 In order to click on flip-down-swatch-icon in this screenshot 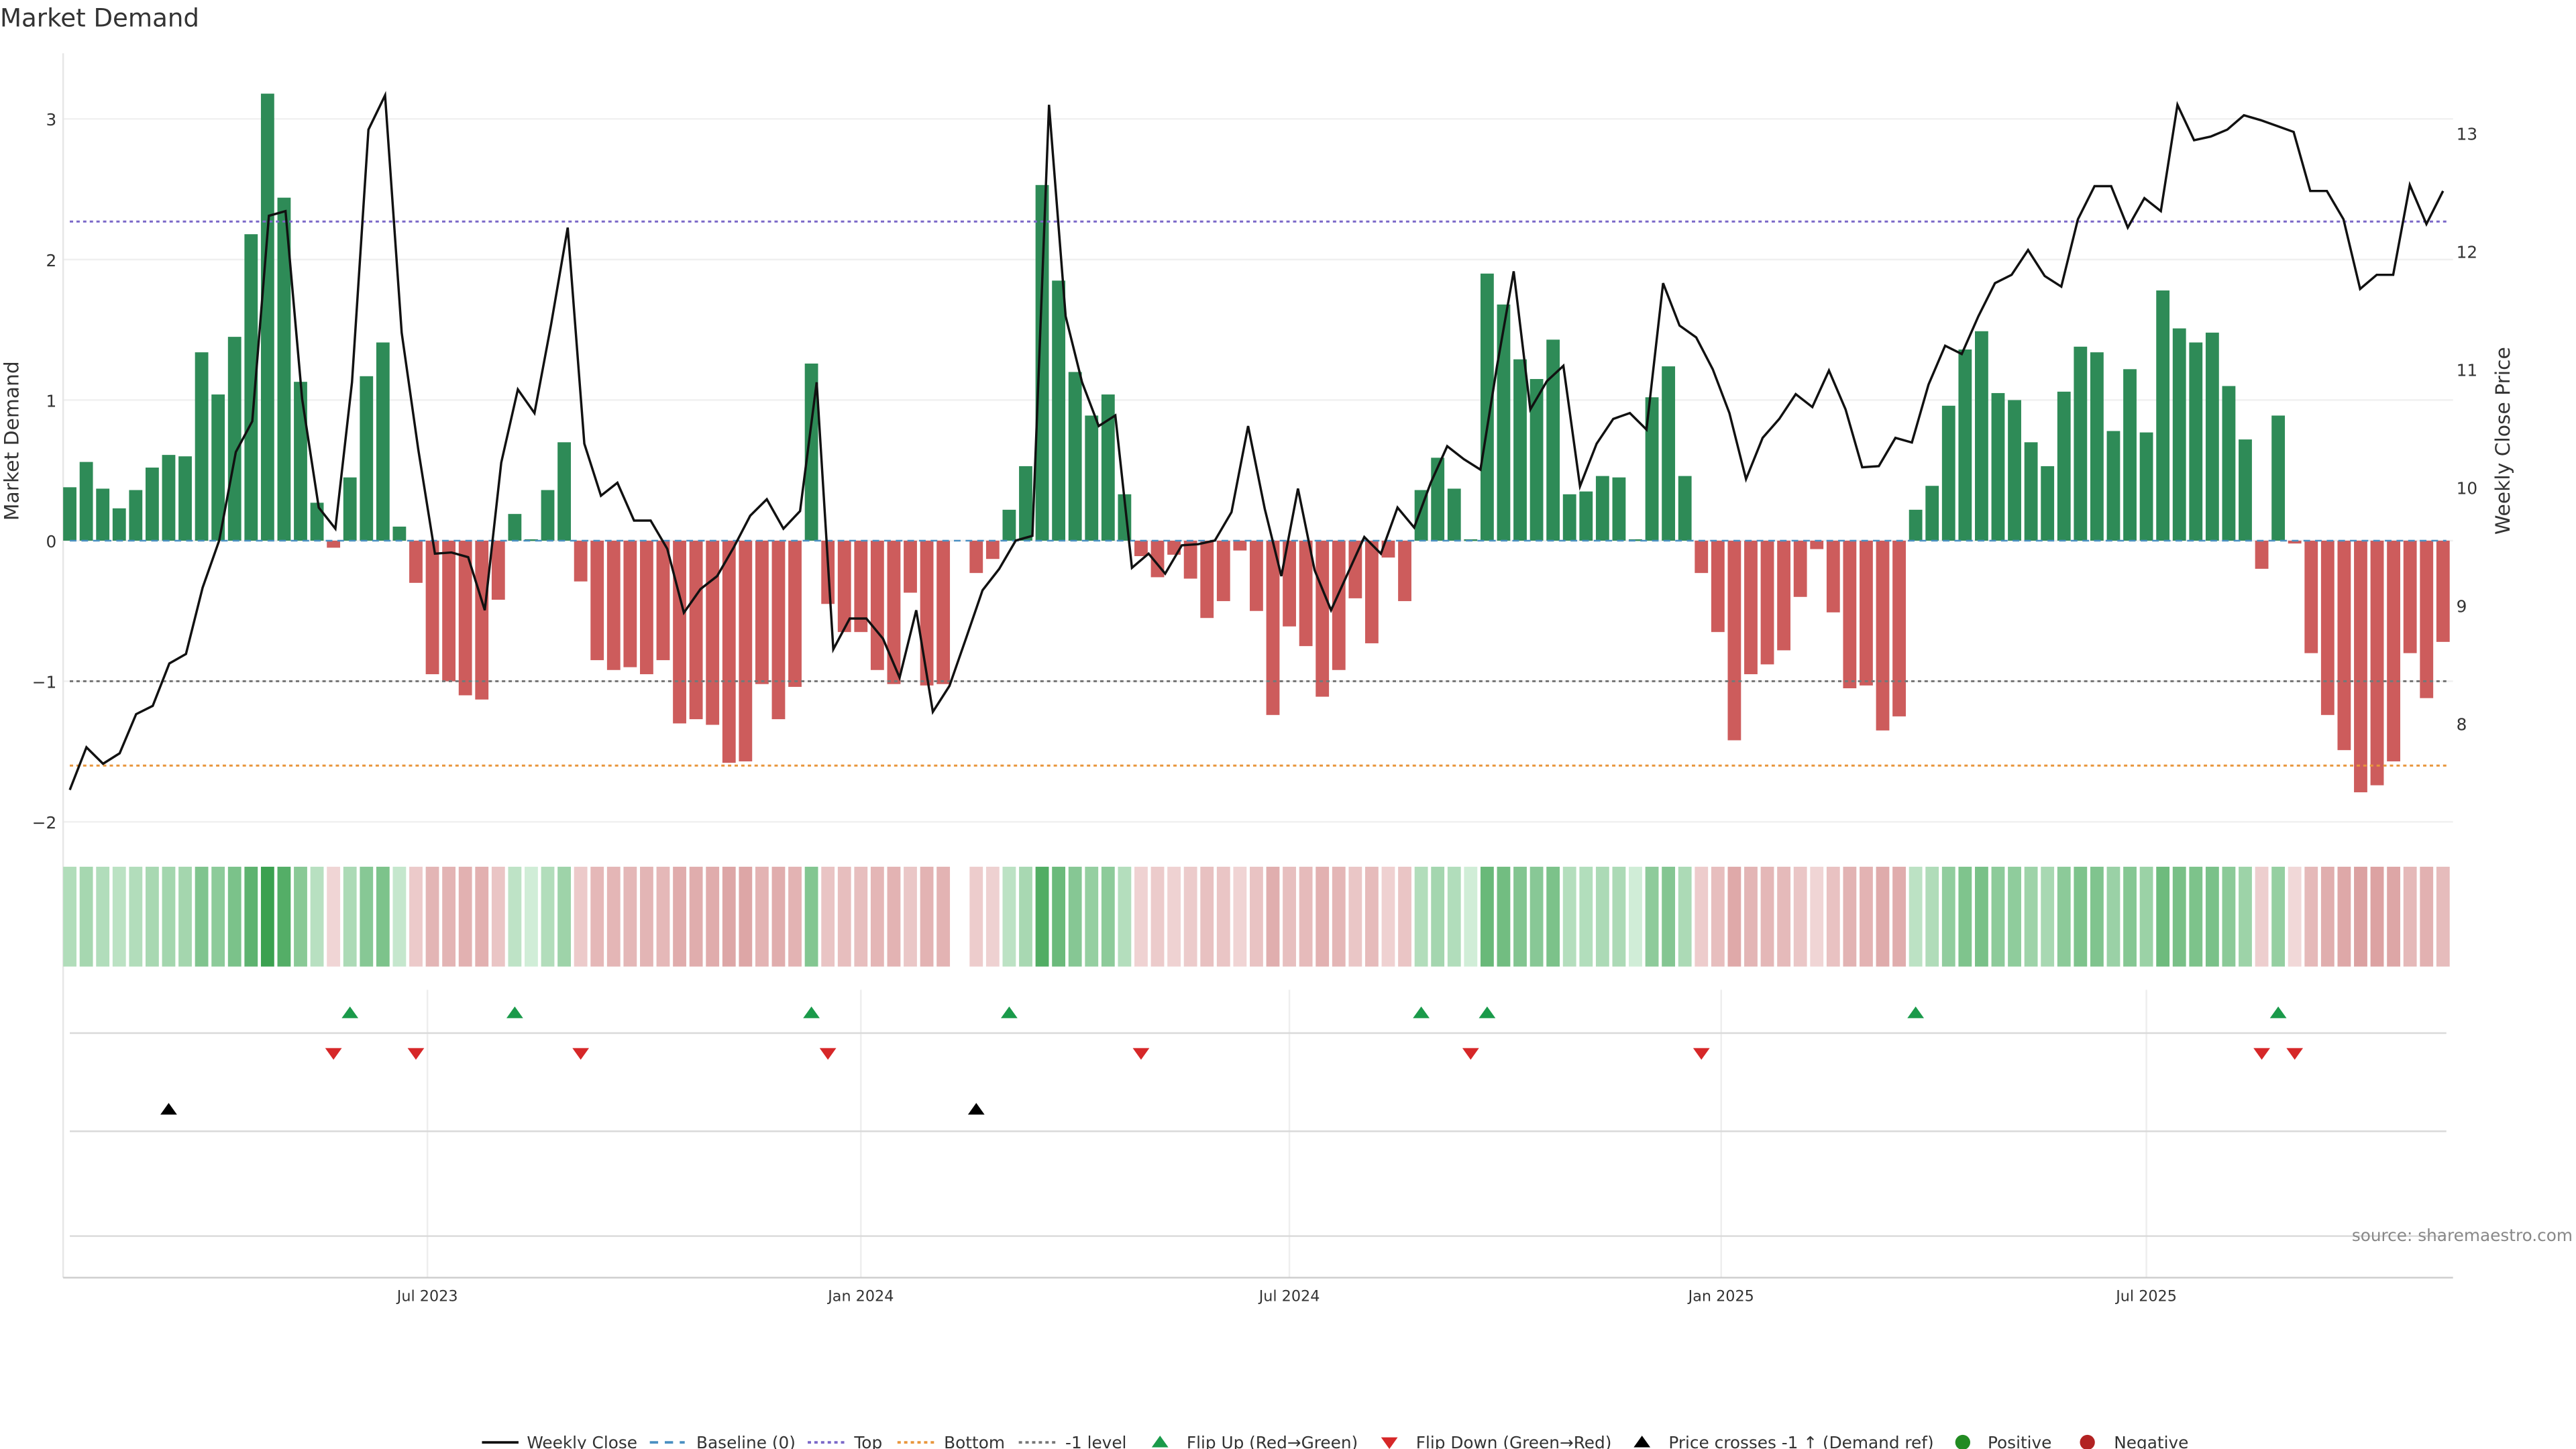, I will do `click(1389, 1443)`.